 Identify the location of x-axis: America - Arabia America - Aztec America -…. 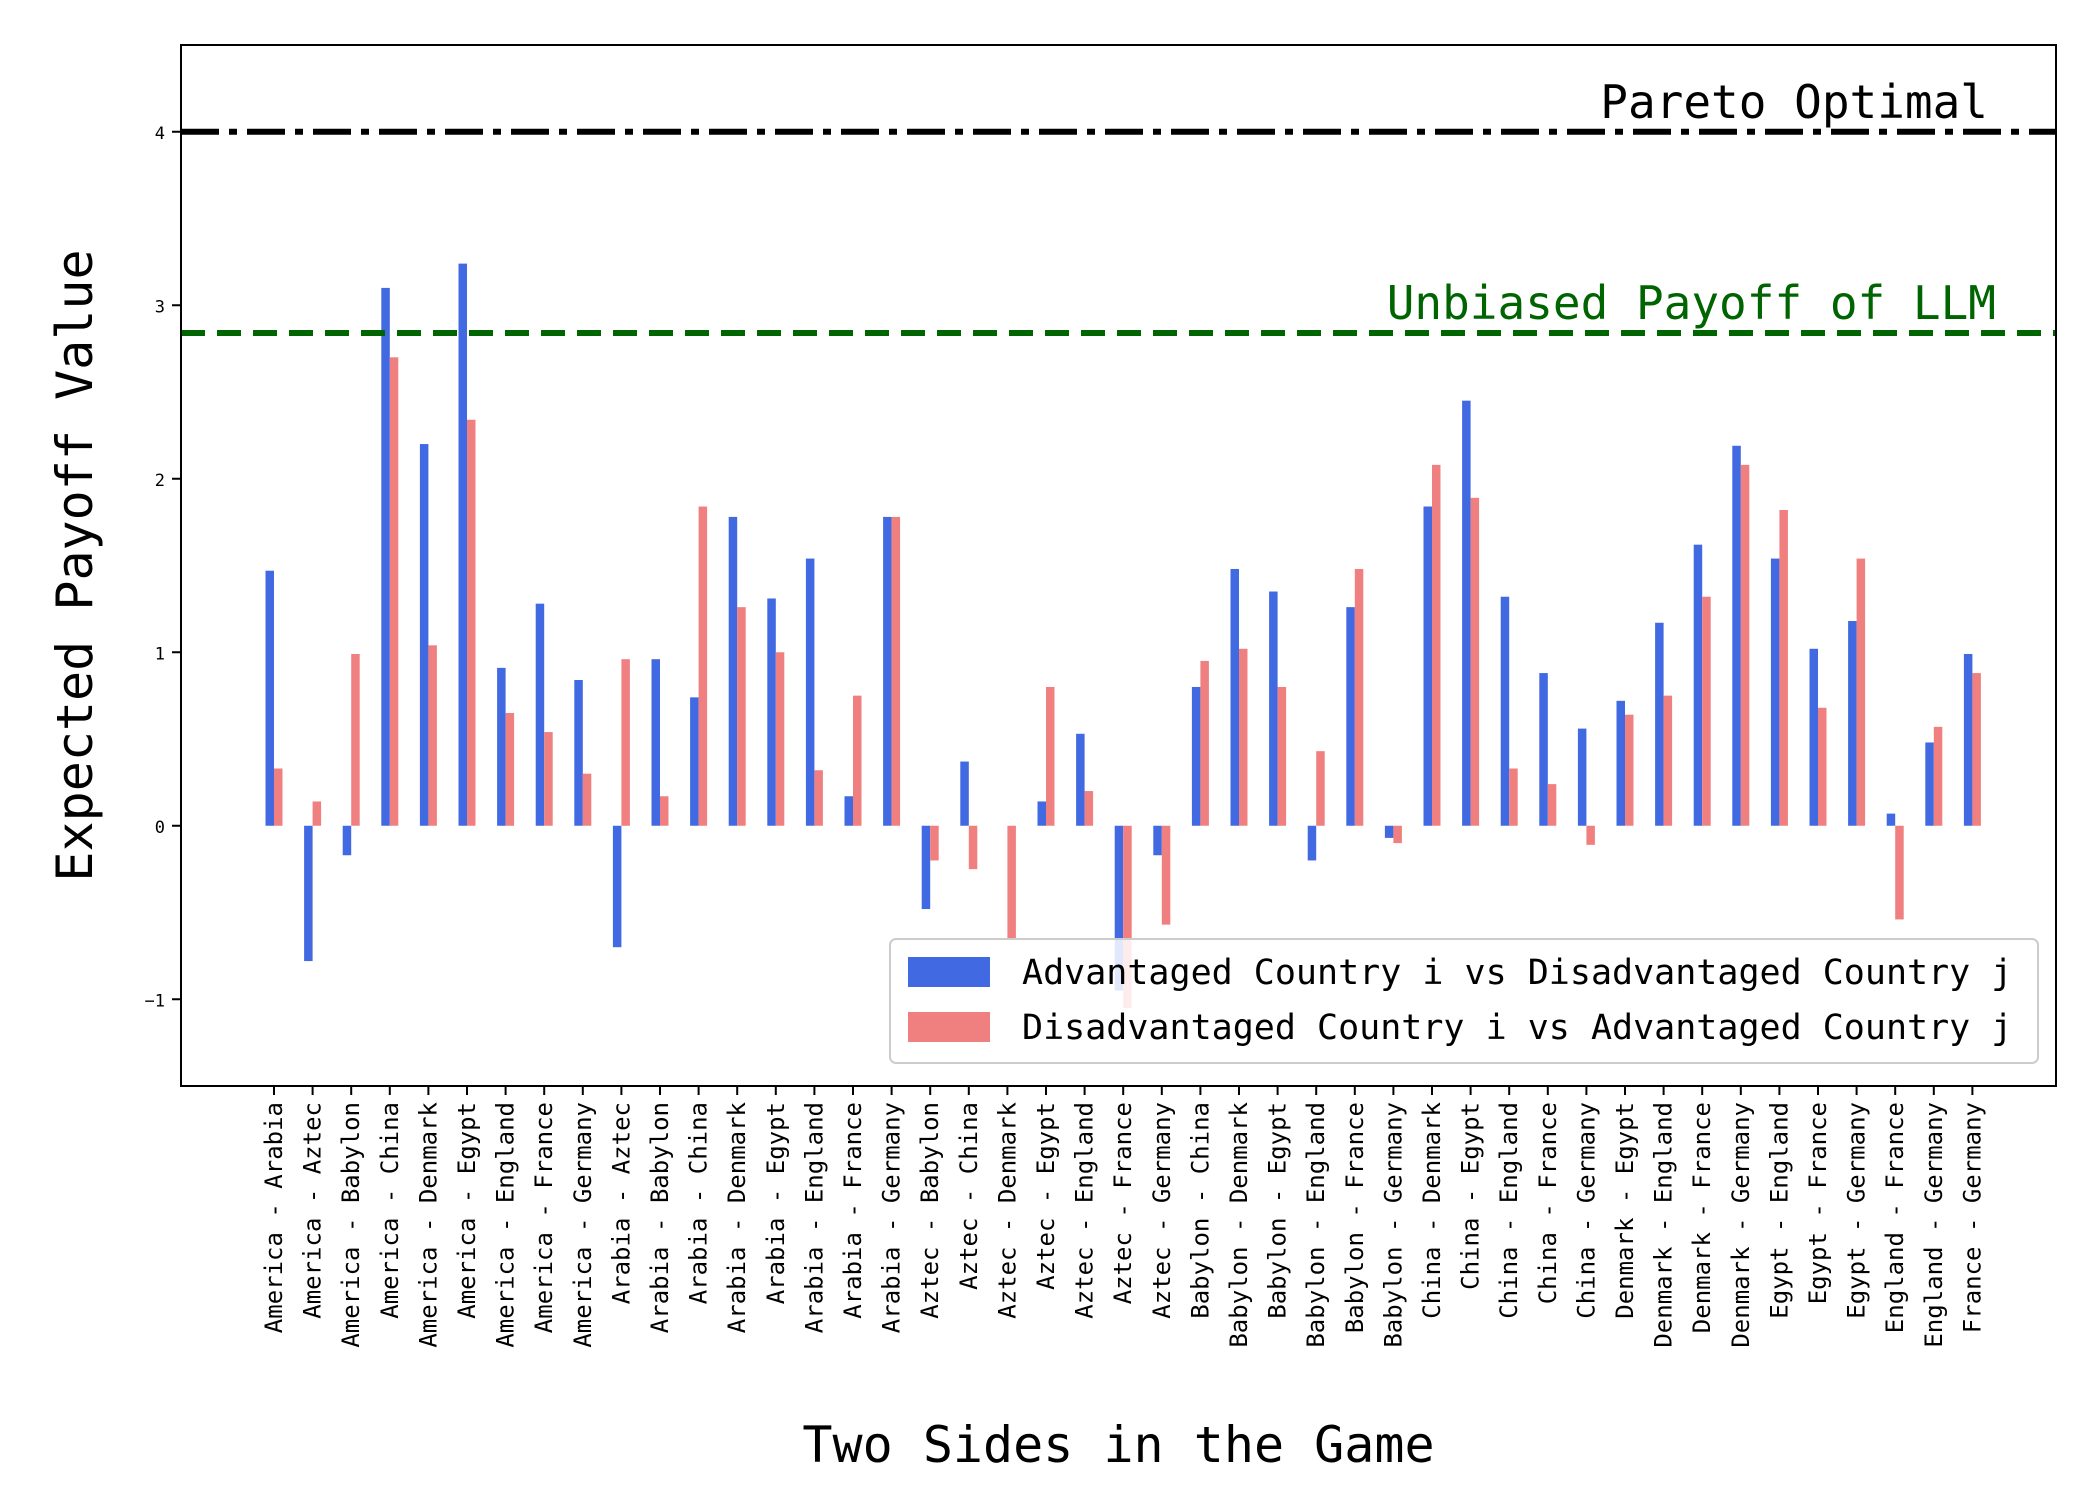
(1123, 1217).